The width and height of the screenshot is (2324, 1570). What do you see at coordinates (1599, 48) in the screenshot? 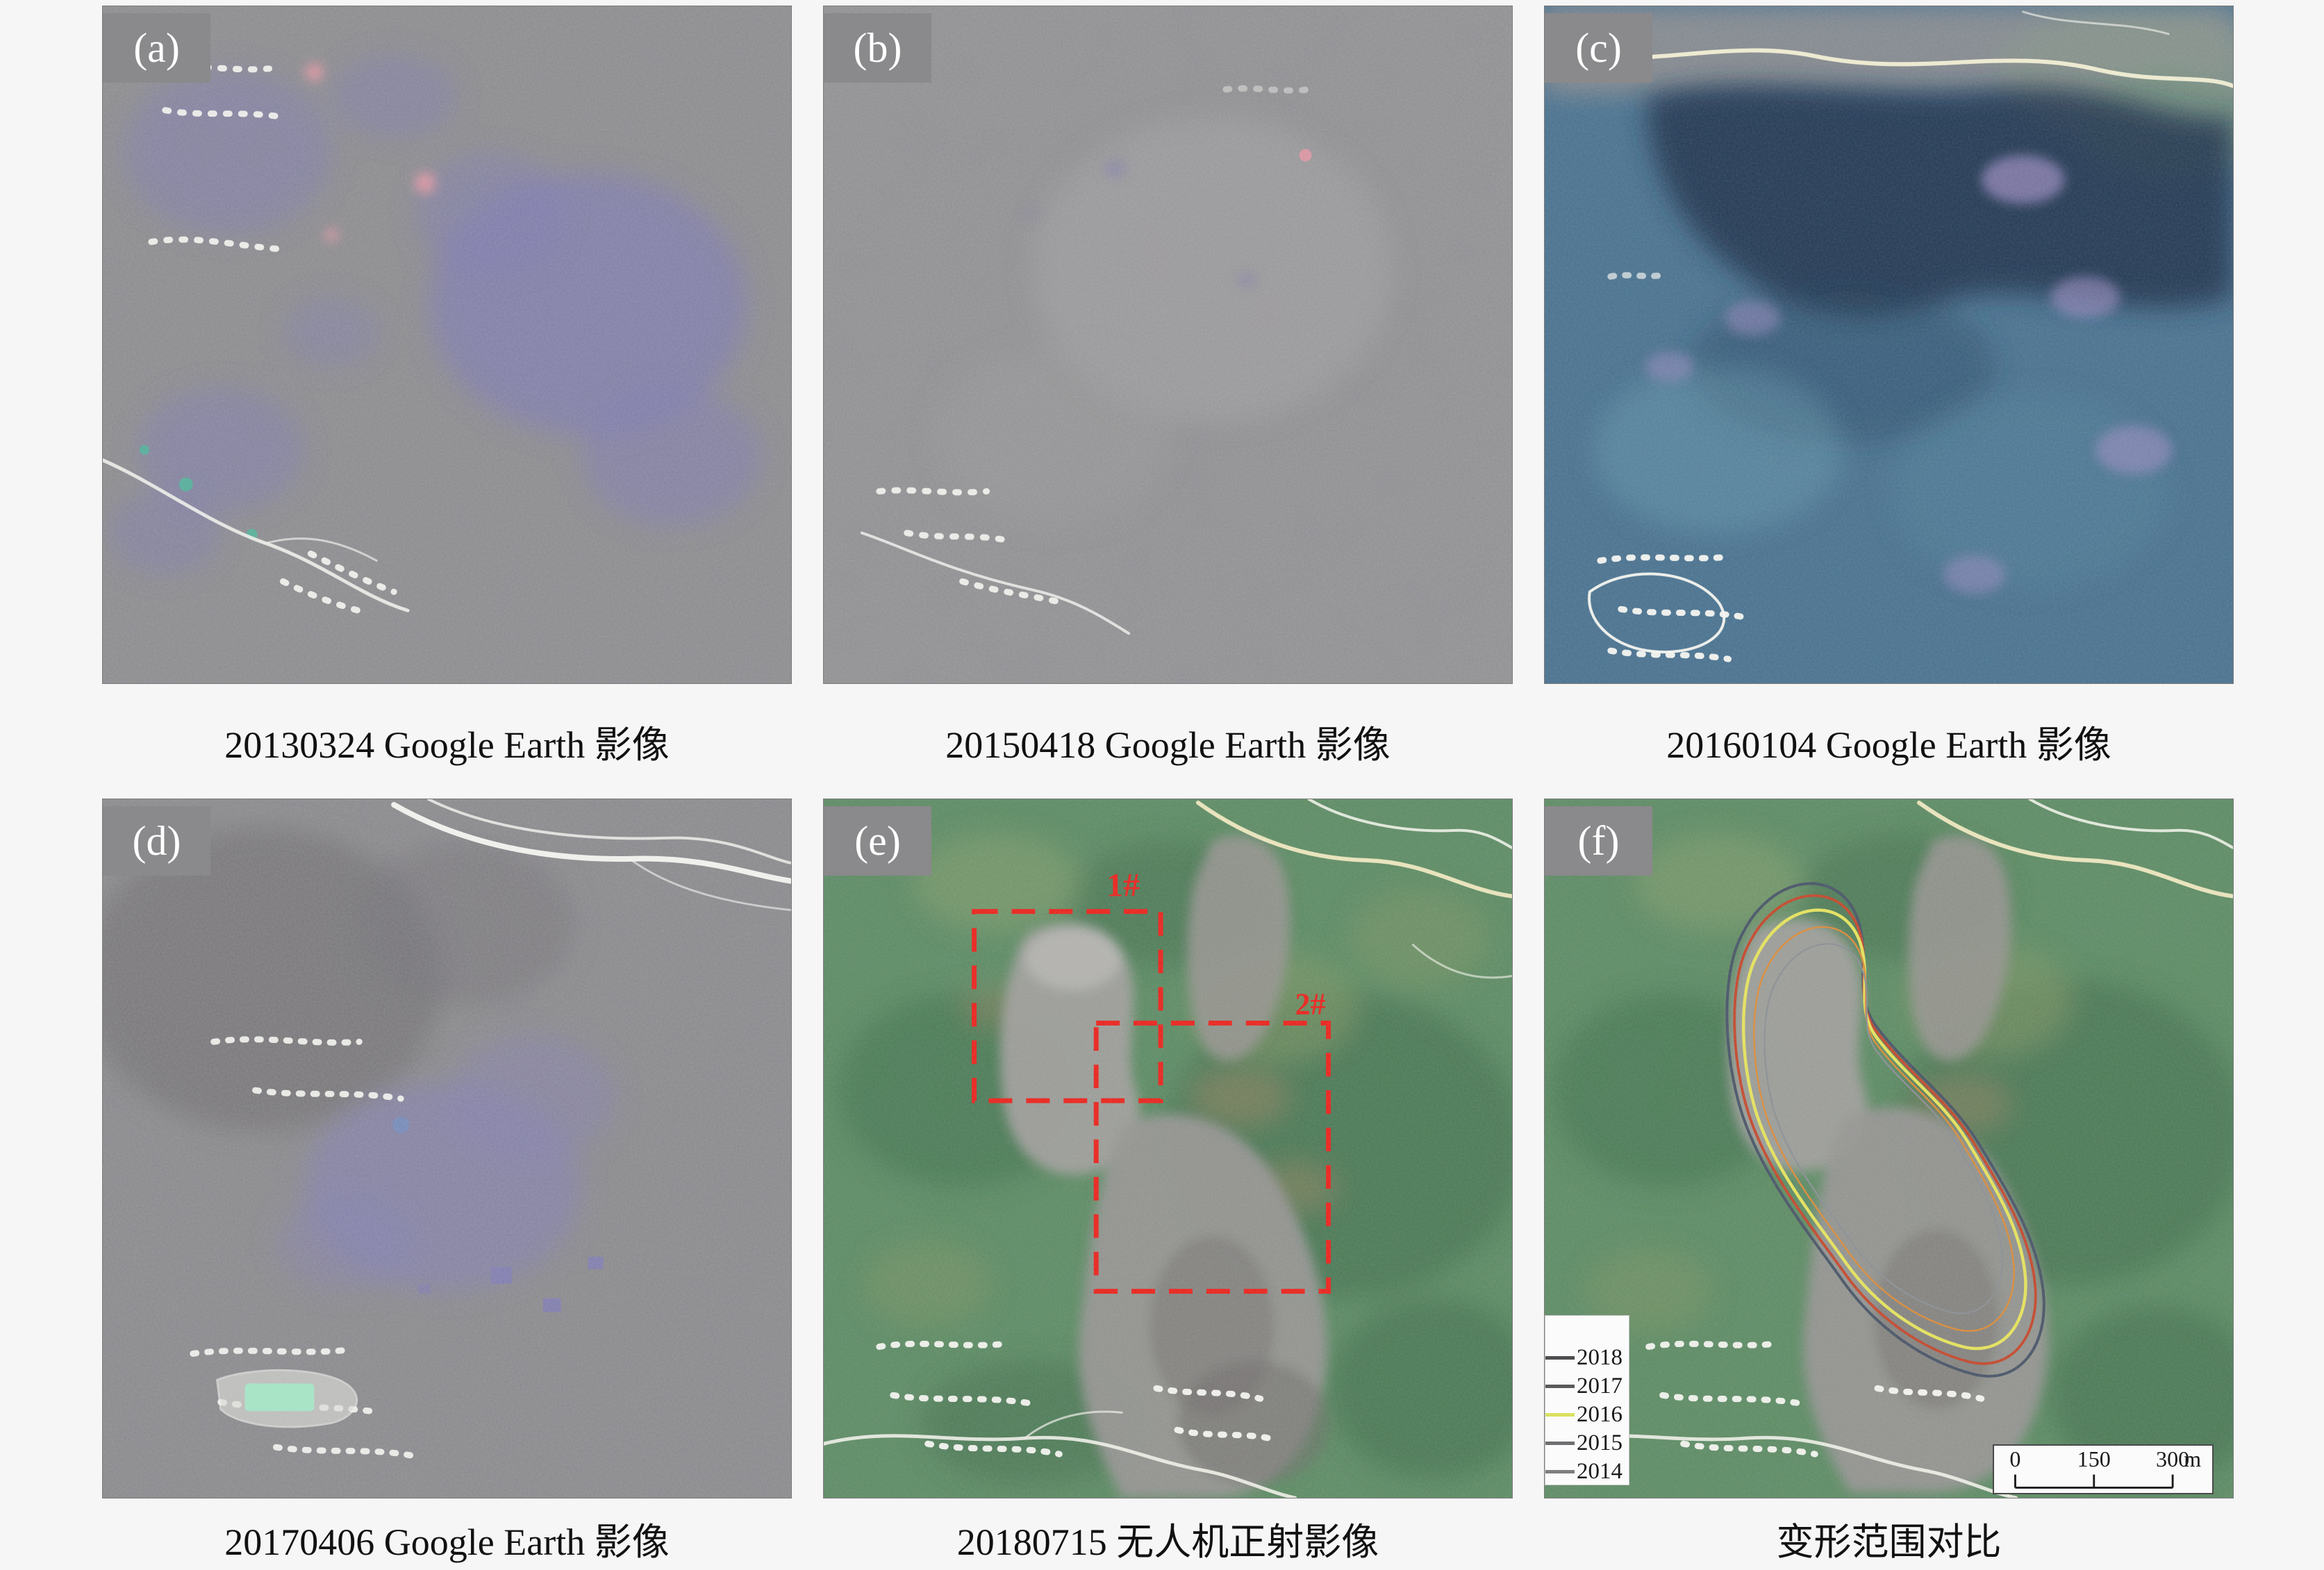
I see `panel-c-letter: (c)` at bounding box center [1599, 48].